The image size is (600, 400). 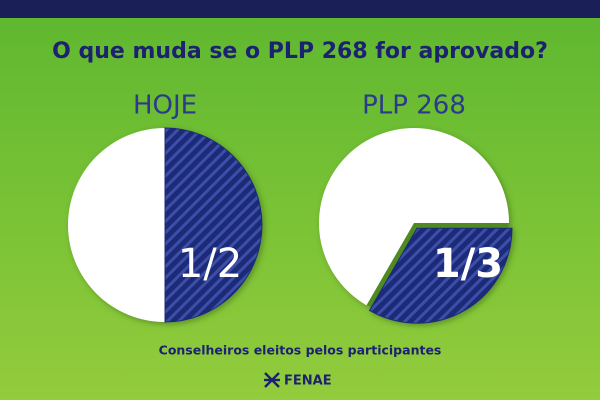 I want to click on pie-title: PLP 268, so click(x=414, y=106).